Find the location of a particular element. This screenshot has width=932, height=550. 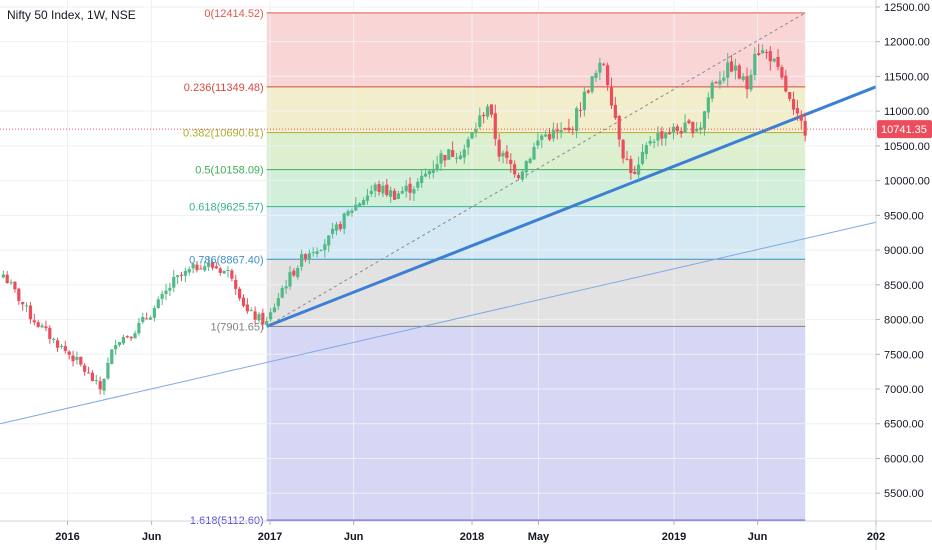

fib-level-label: 0.5(10158.09) is located at coordinates (229, 171).